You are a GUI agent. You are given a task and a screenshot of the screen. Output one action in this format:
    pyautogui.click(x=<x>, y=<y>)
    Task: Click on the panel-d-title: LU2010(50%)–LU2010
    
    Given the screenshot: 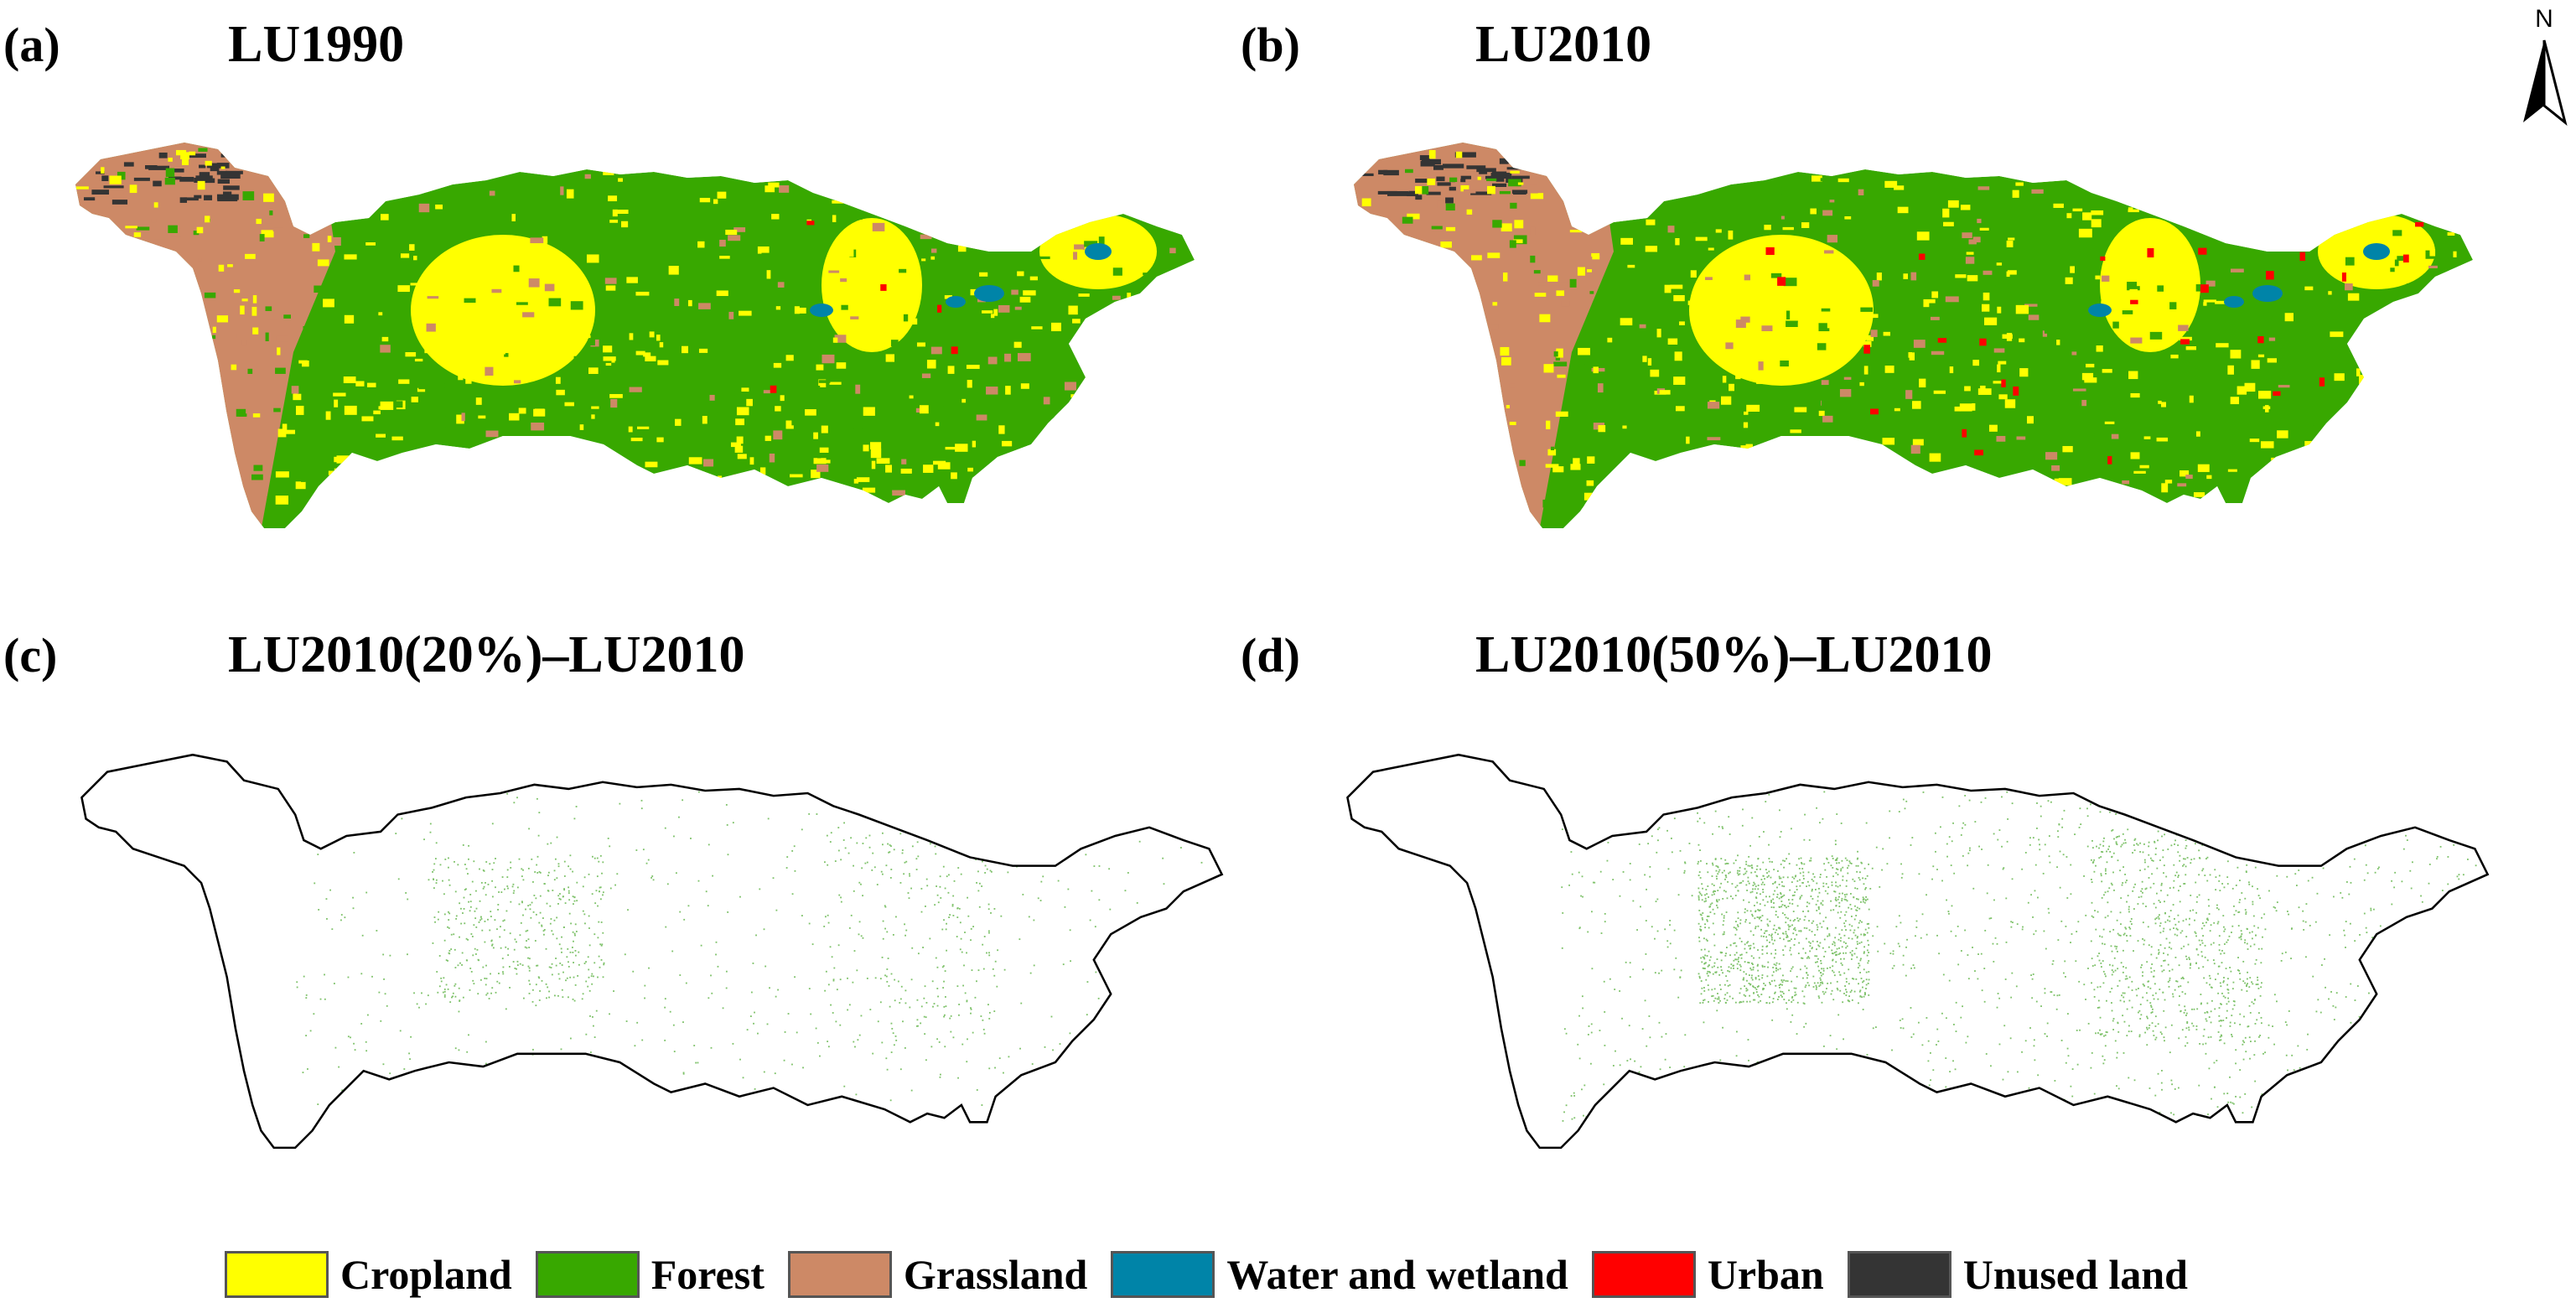 What is the action you would take?
    pyautogui.click(x=1734, y=654)
    